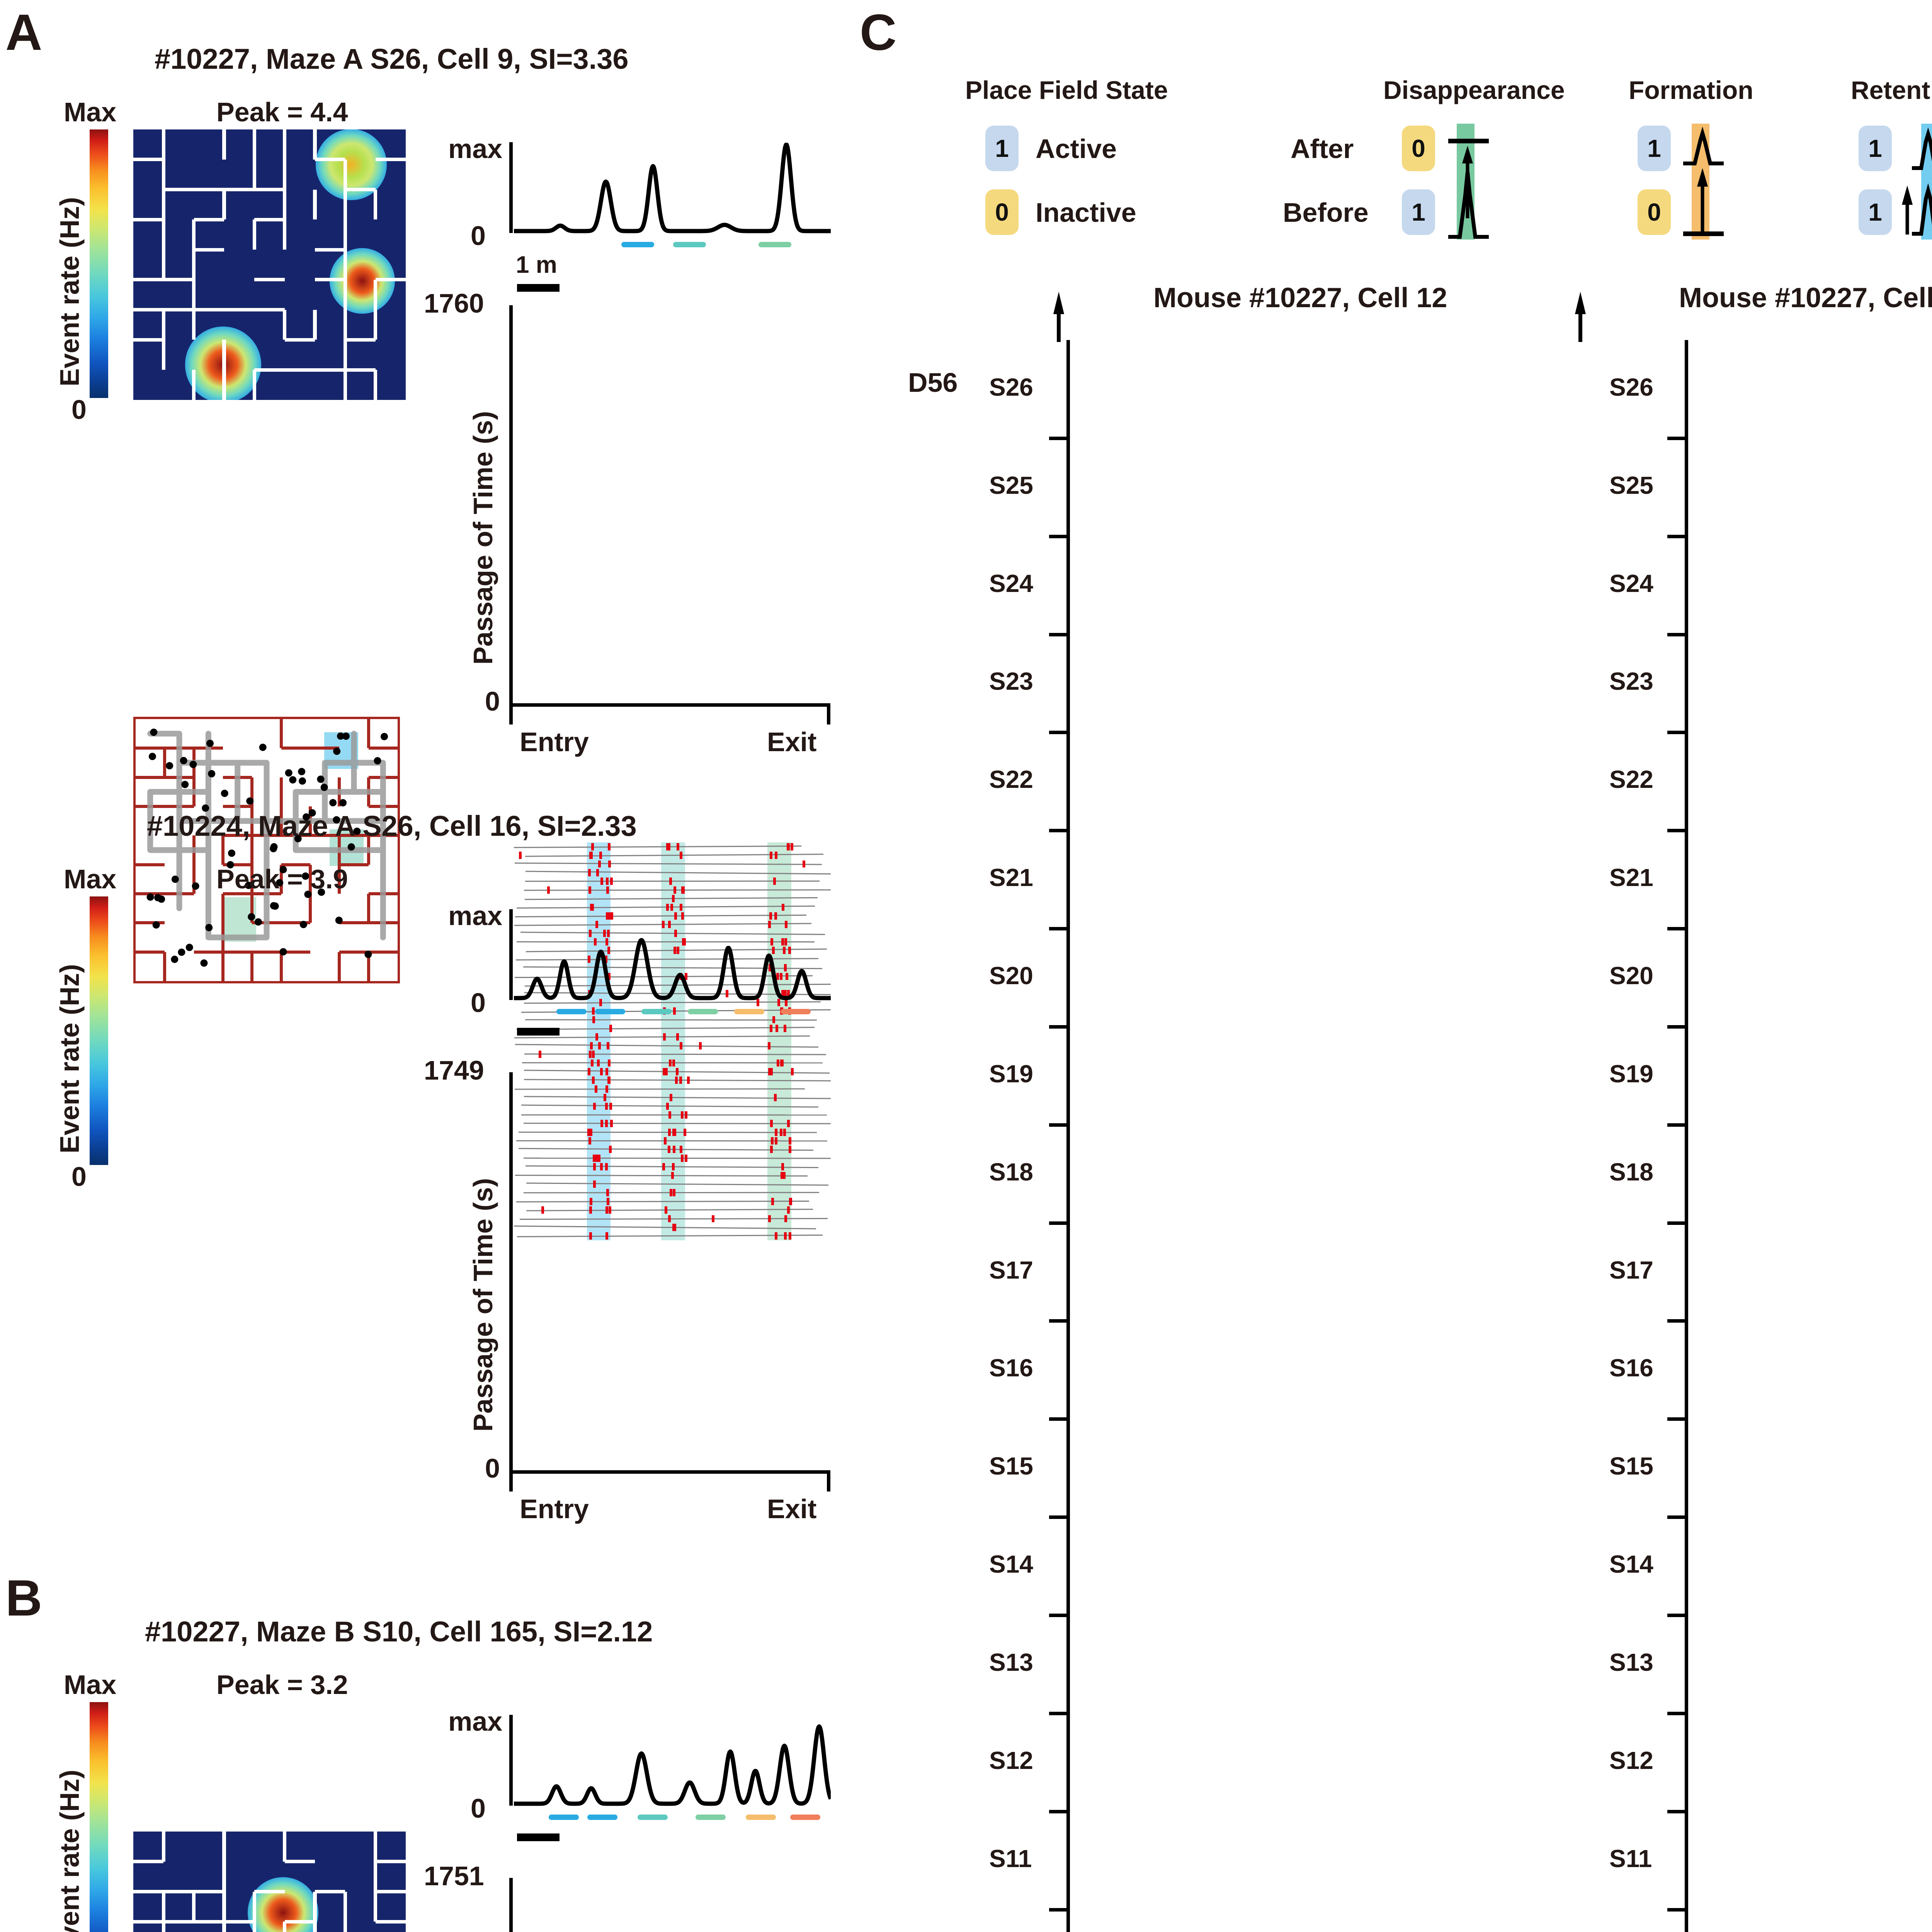 Image resolution: width=1932 pixels, height=1932 pixels. Describe the element at coordinates (511, 713) in the screenshot. I see `panel-a-item-0-raster-xaxis-cap-left` at that location.